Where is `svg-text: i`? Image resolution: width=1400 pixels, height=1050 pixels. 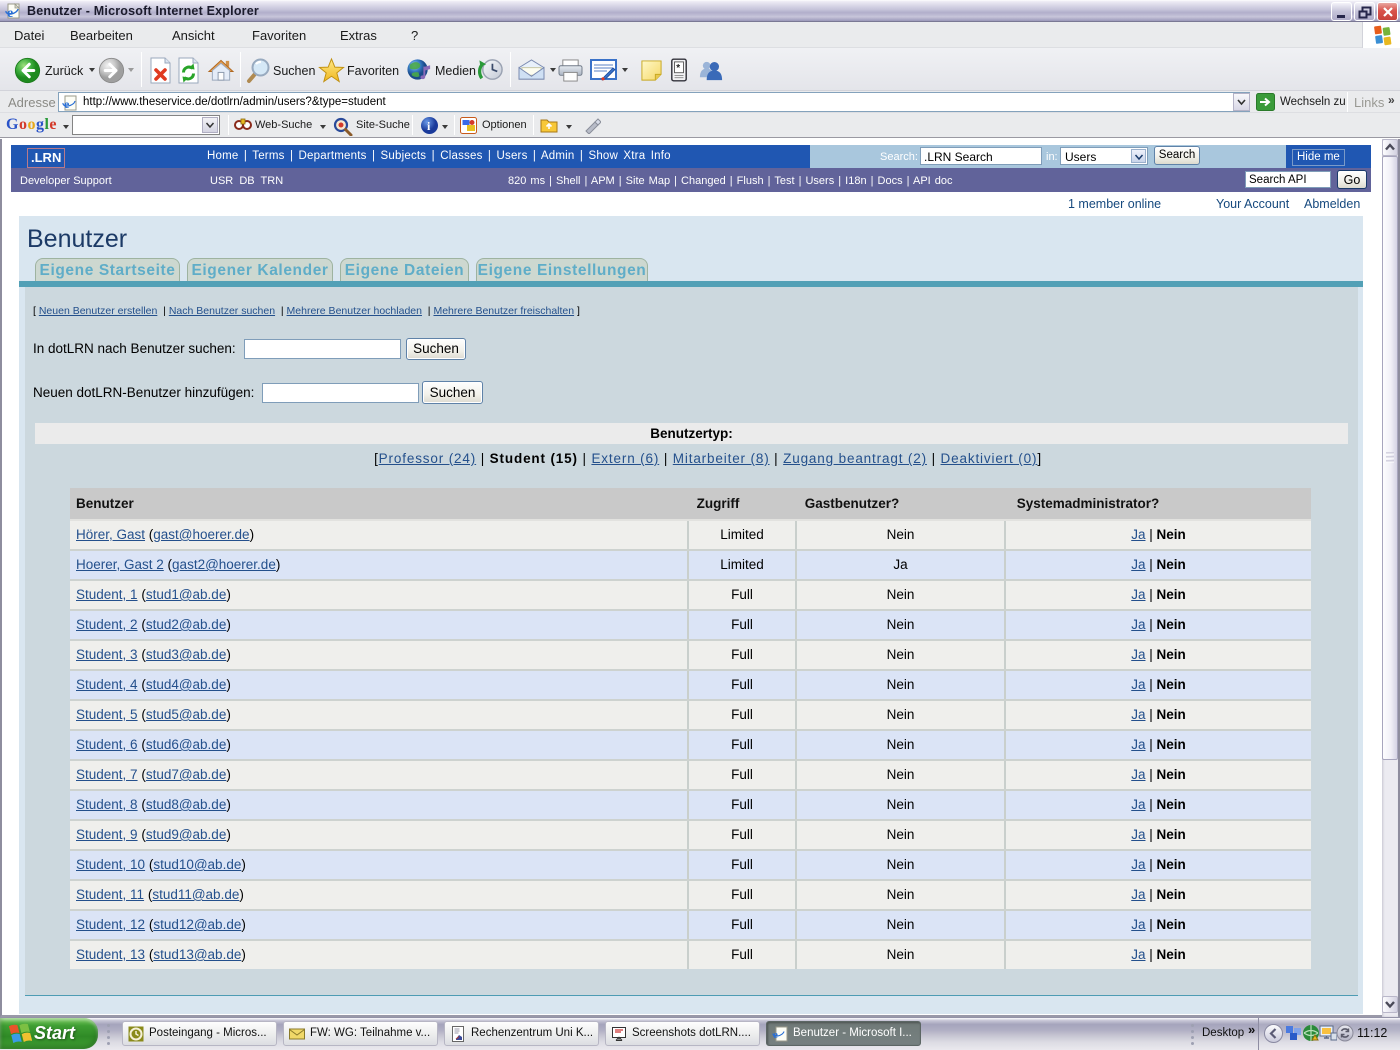
svg-text: i is located at coordinates (429, 126).